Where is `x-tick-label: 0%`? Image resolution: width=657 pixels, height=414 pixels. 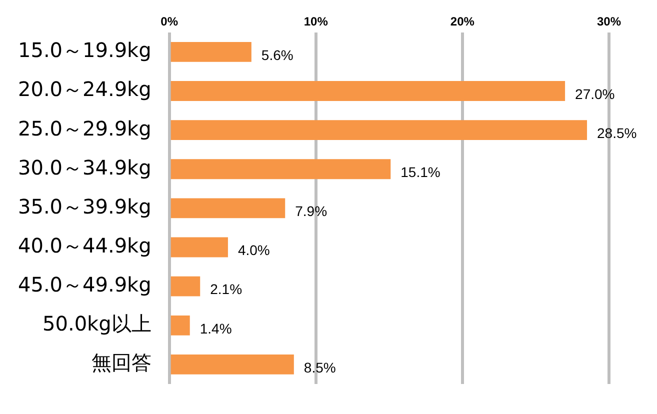
x-tick-label: 0% is located at coordinates (169, 21).